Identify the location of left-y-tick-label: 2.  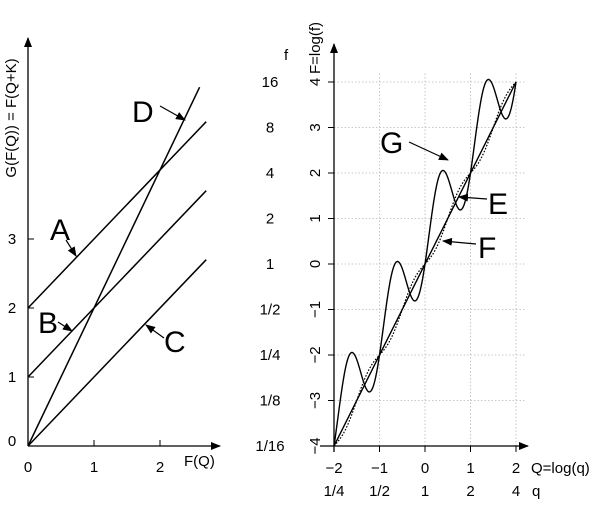
(12, 308).